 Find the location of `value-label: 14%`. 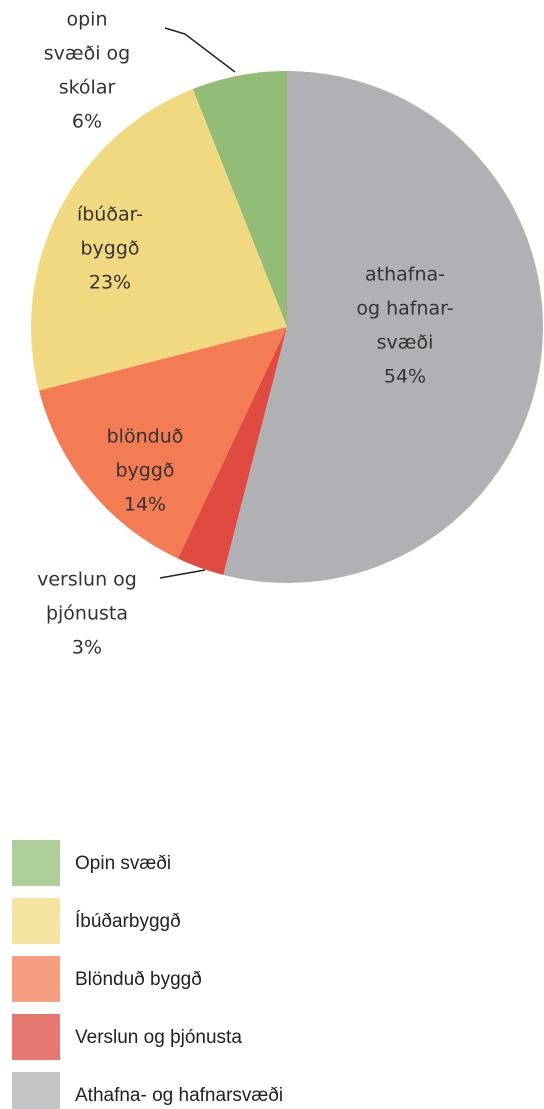

value-label: 14% is located at coordinates (145, 505).